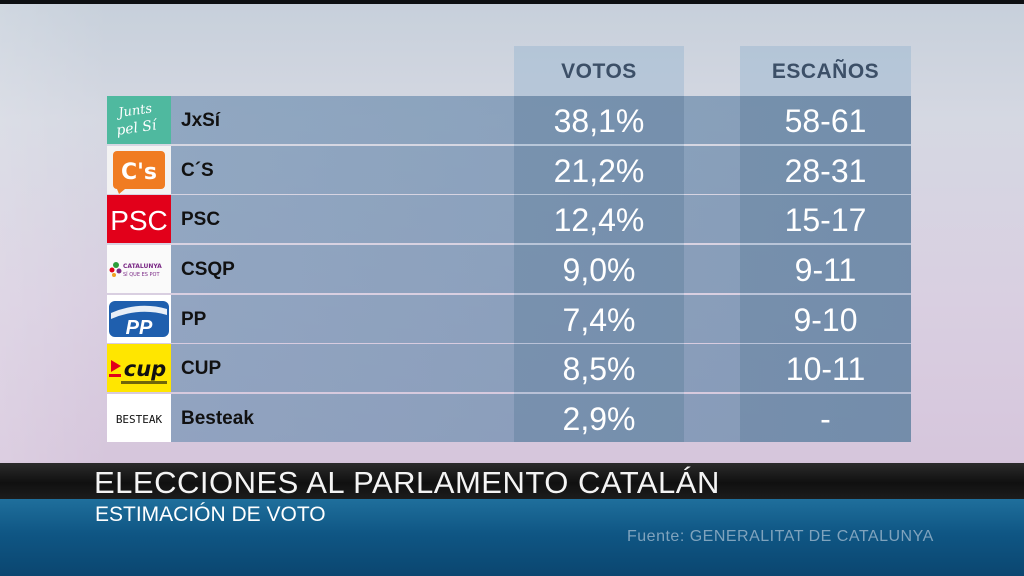  I want to click on escanos-value: 10-11, so click(825, 368).